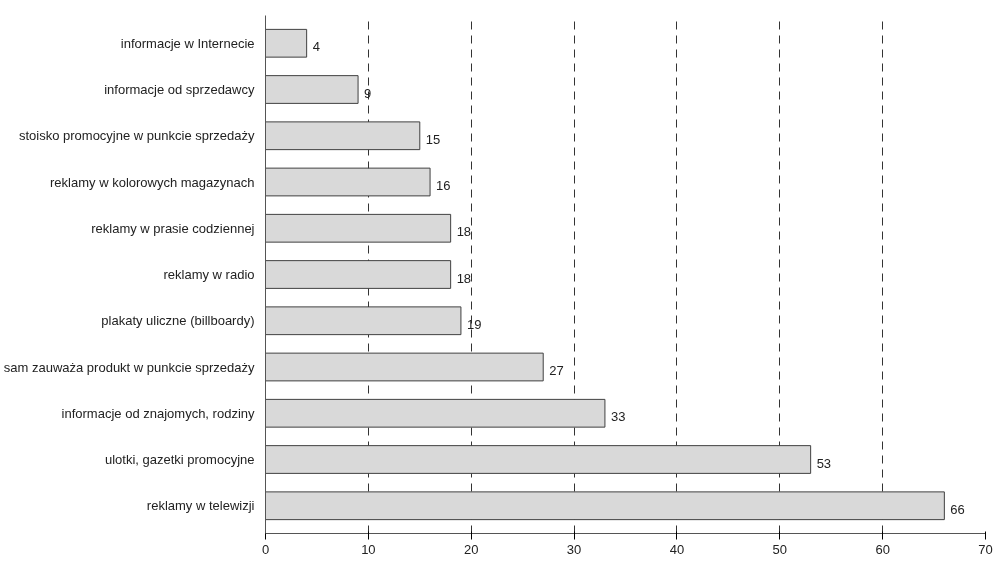  I want to click on x-tick-label: 70, so click(985, 549).